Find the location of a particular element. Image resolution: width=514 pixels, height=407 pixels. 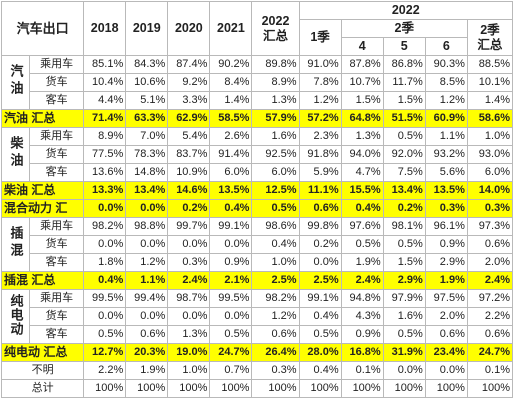

value-cell: 77.5% is located at coordinates (105, 154).